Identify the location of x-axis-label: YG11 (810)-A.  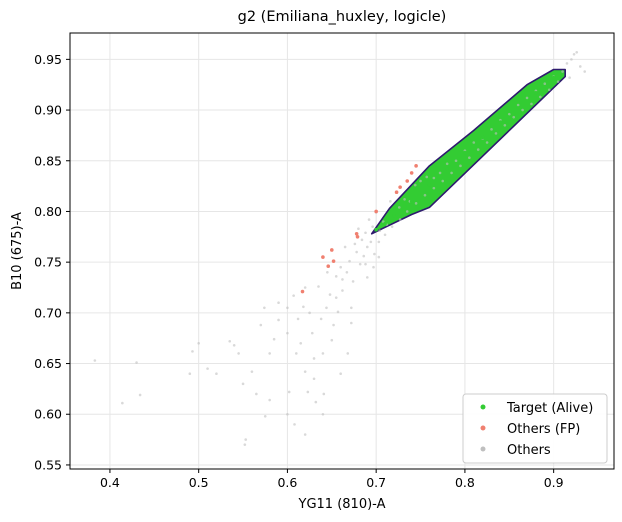
(342, 504).